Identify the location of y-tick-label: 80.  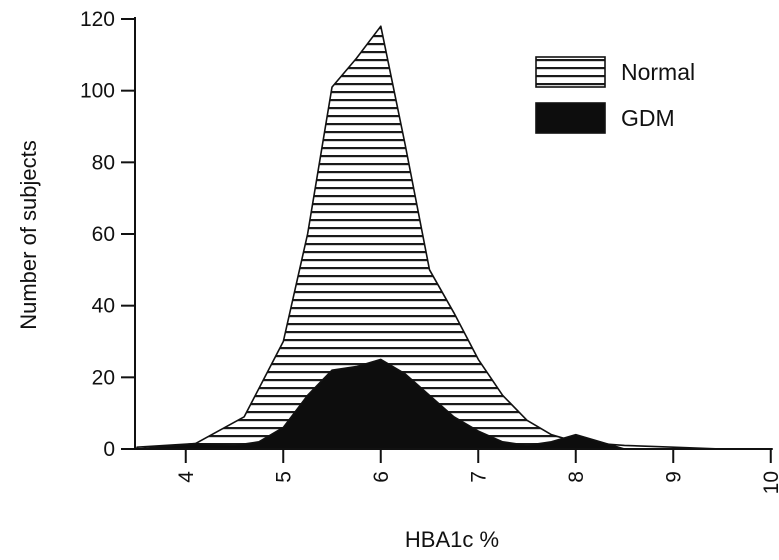
(103, 162).